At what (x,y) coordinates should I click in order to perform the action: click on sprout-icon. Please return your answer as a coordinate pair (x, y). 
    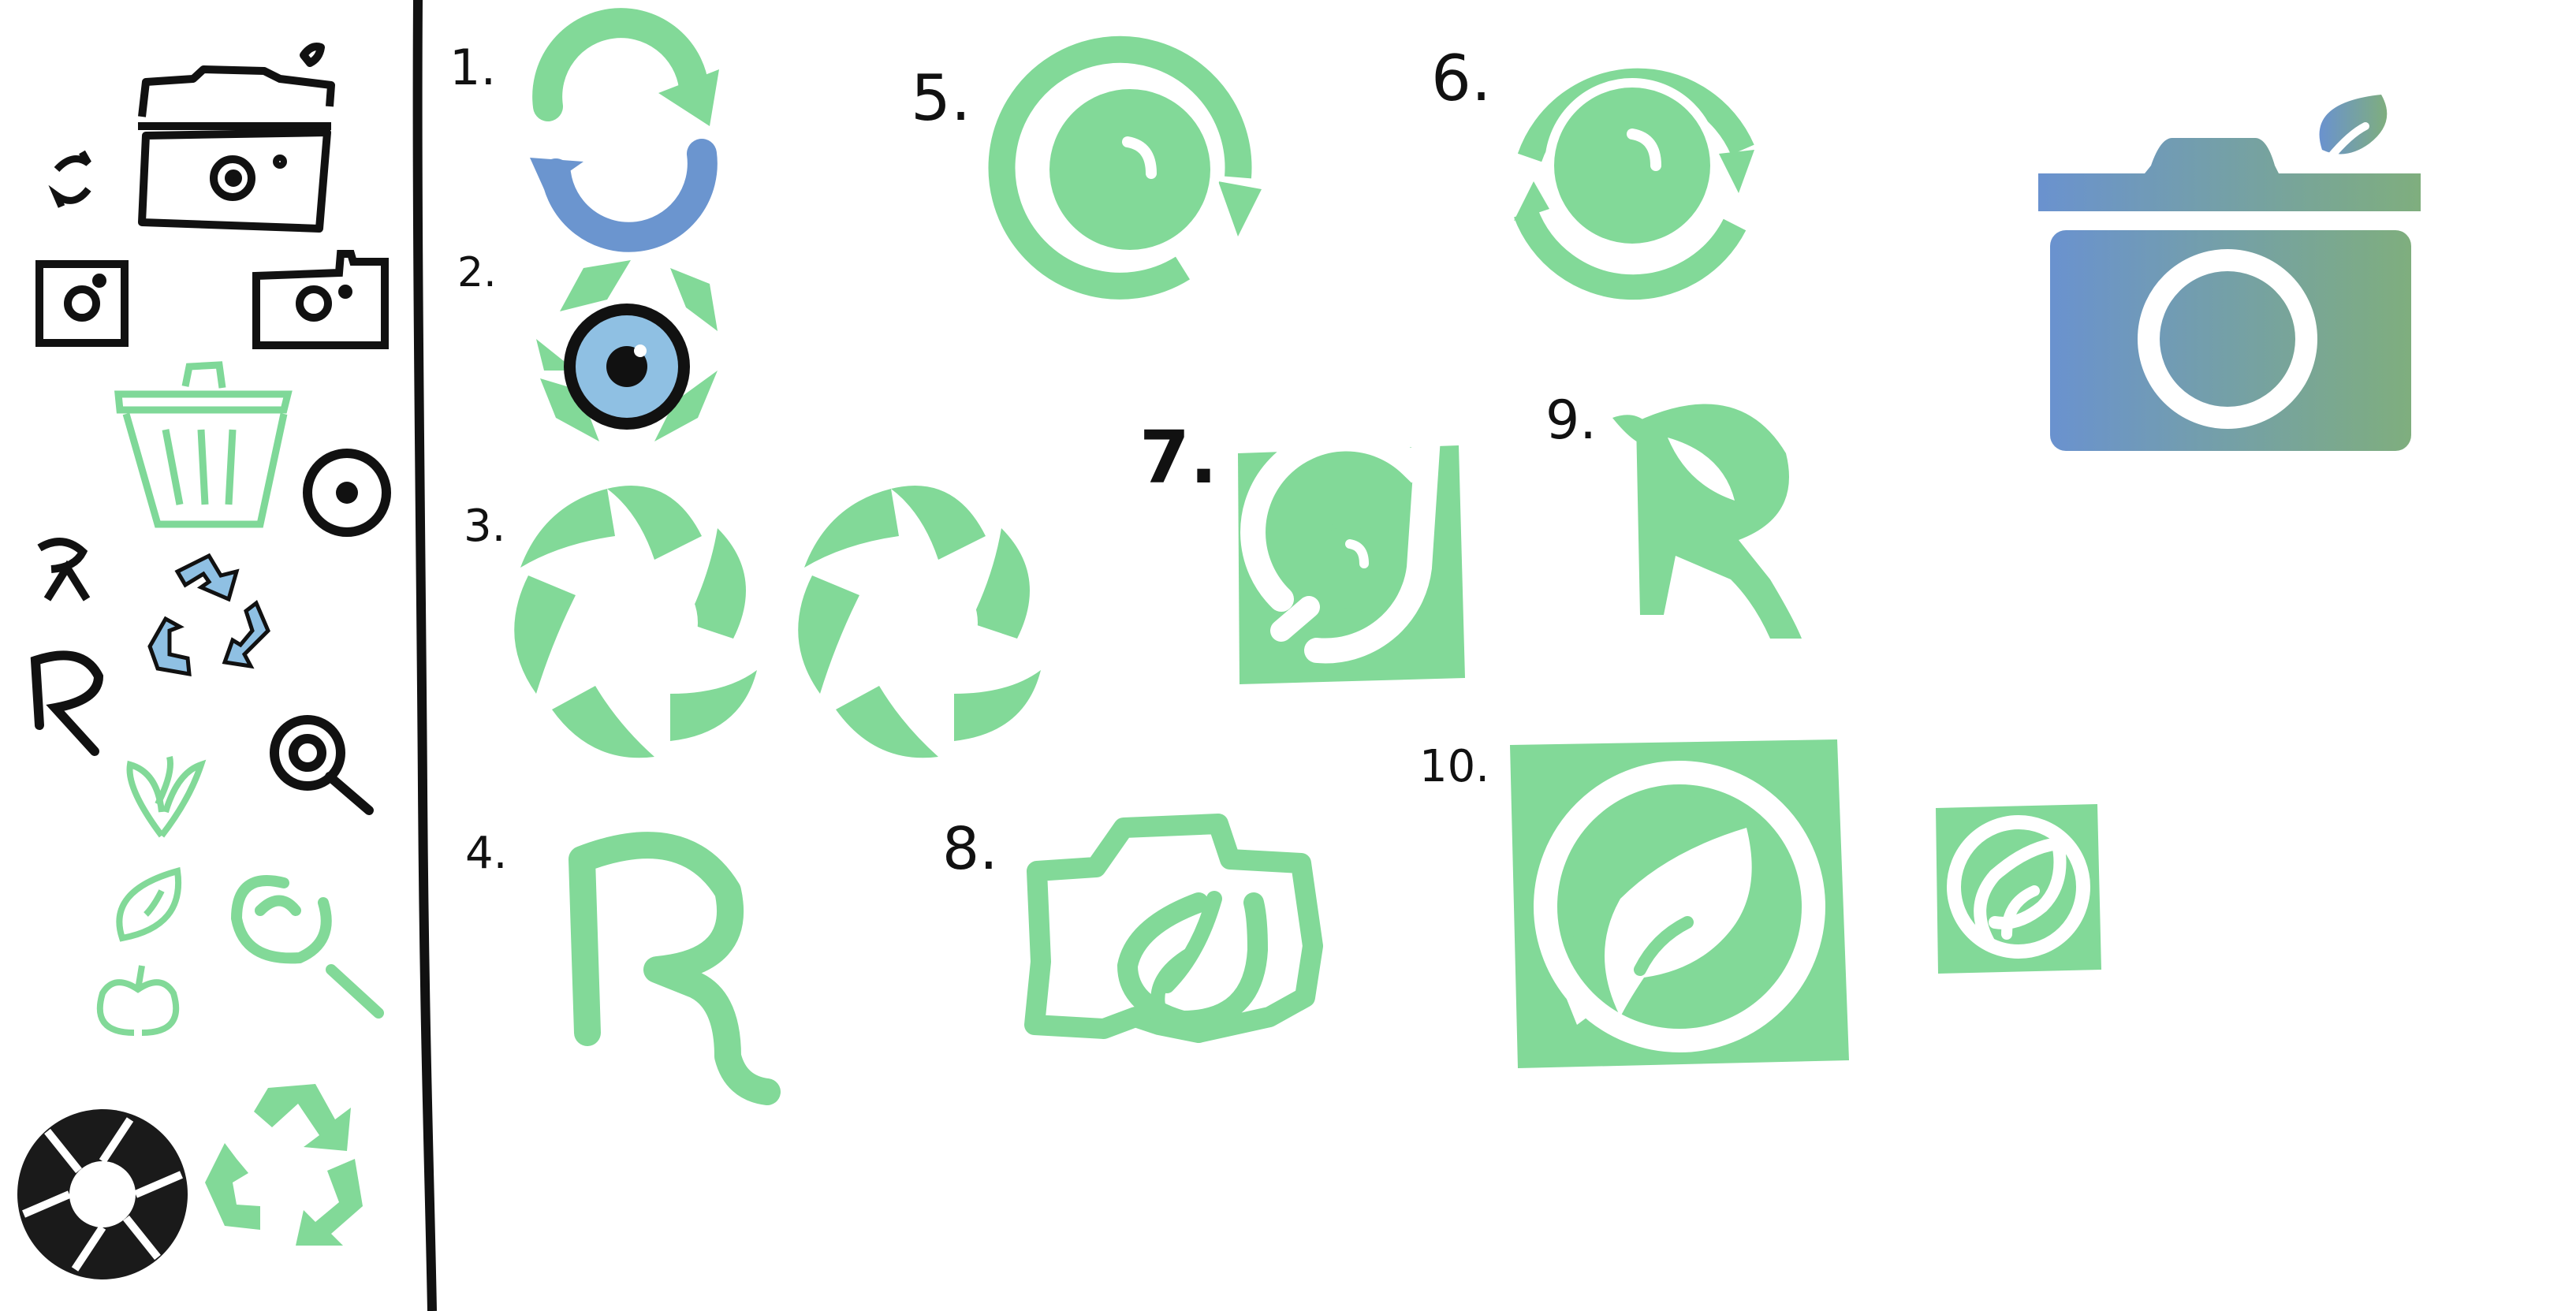
    Looking at the image, I should click on (166, 797).